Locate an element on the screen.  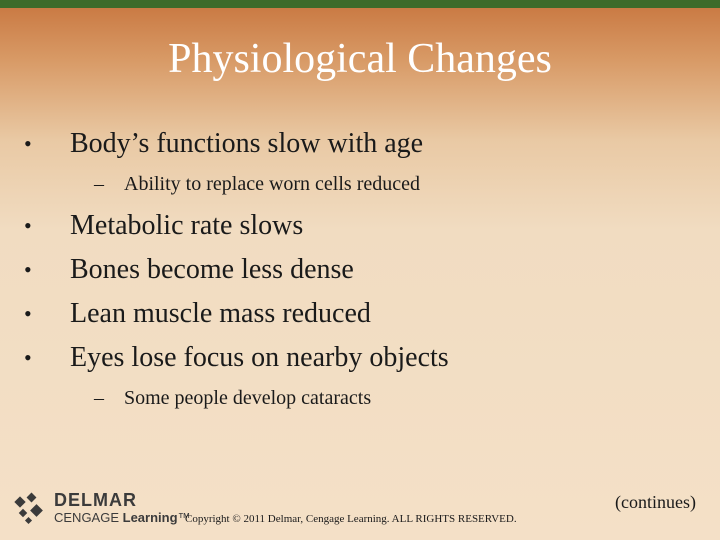
bullet-item: • Metabolic rate slows is located at coordinates (362, 226).